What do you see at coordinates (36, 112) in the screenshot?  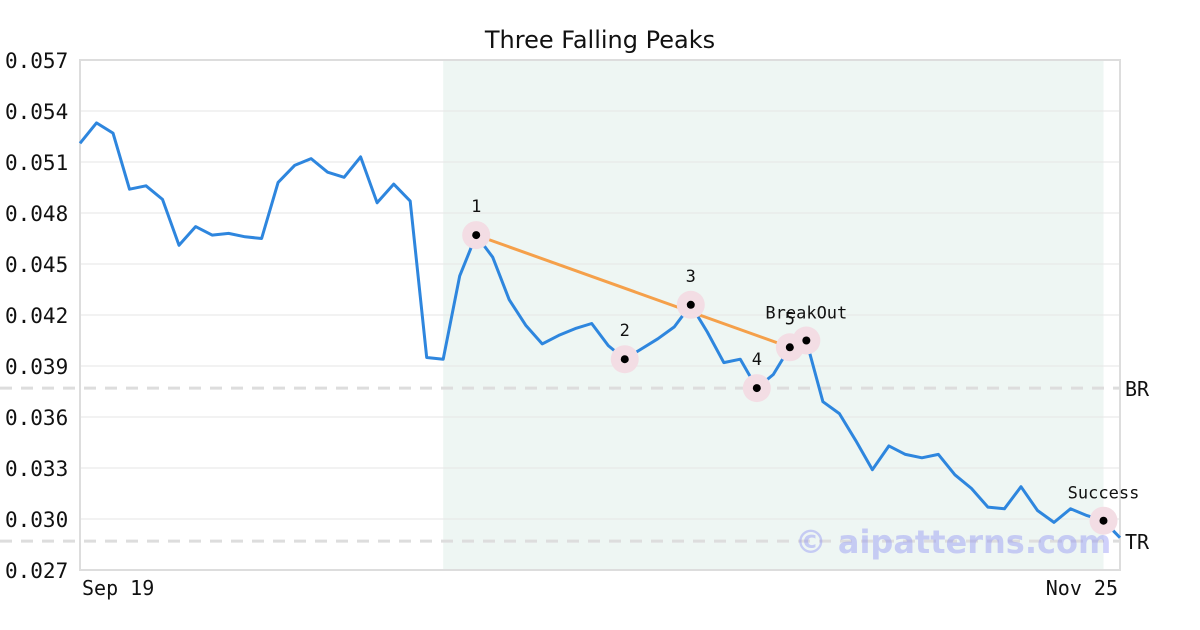 I see `y-tick-label: 0.054` at bounding box center [36, 112].